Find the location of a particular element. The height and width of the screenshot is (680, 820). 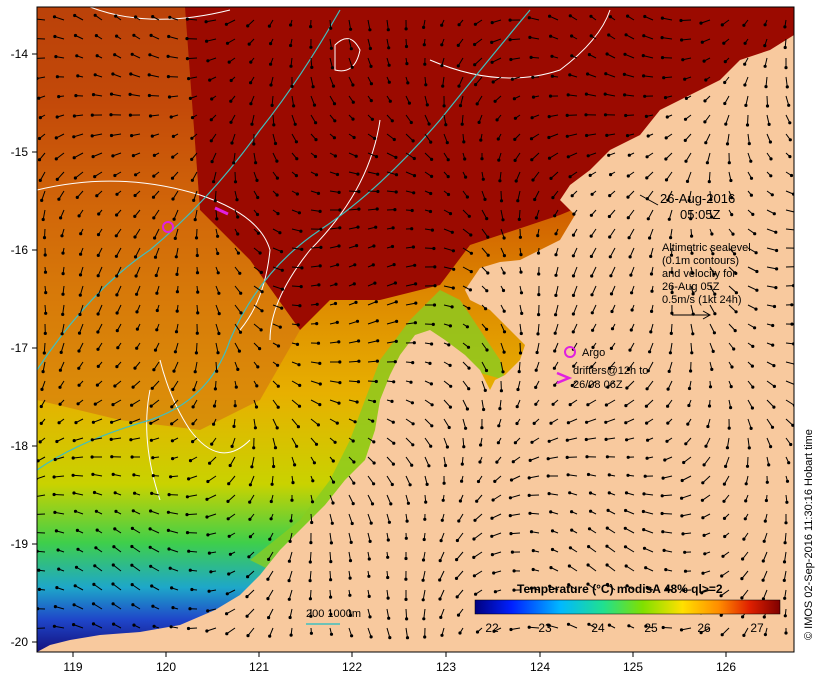

colorbar-tick: 26 is located at coordinates (704, 628).